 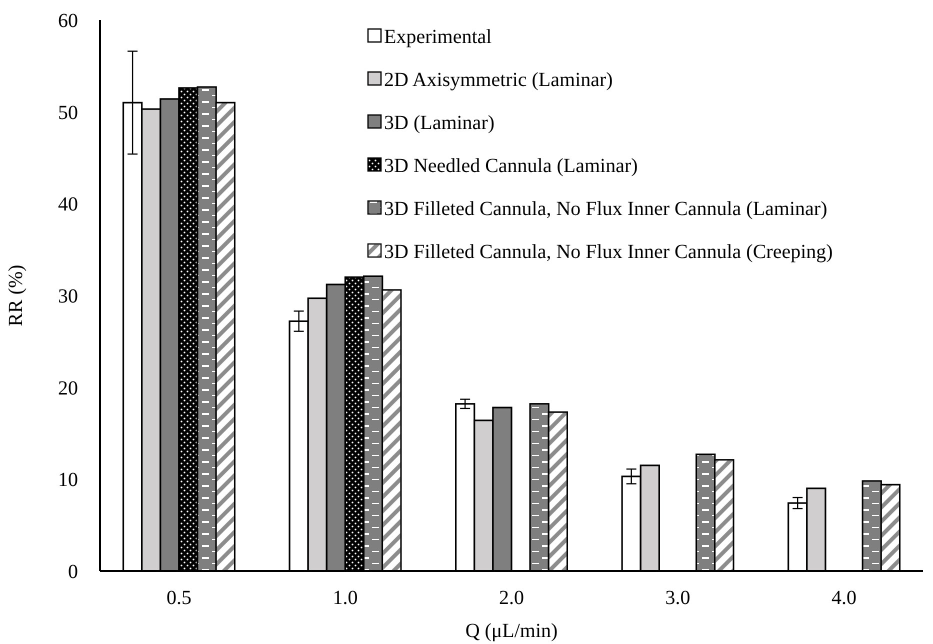 I want to click on y-tick-label: 0, so click(x=73, y=572).